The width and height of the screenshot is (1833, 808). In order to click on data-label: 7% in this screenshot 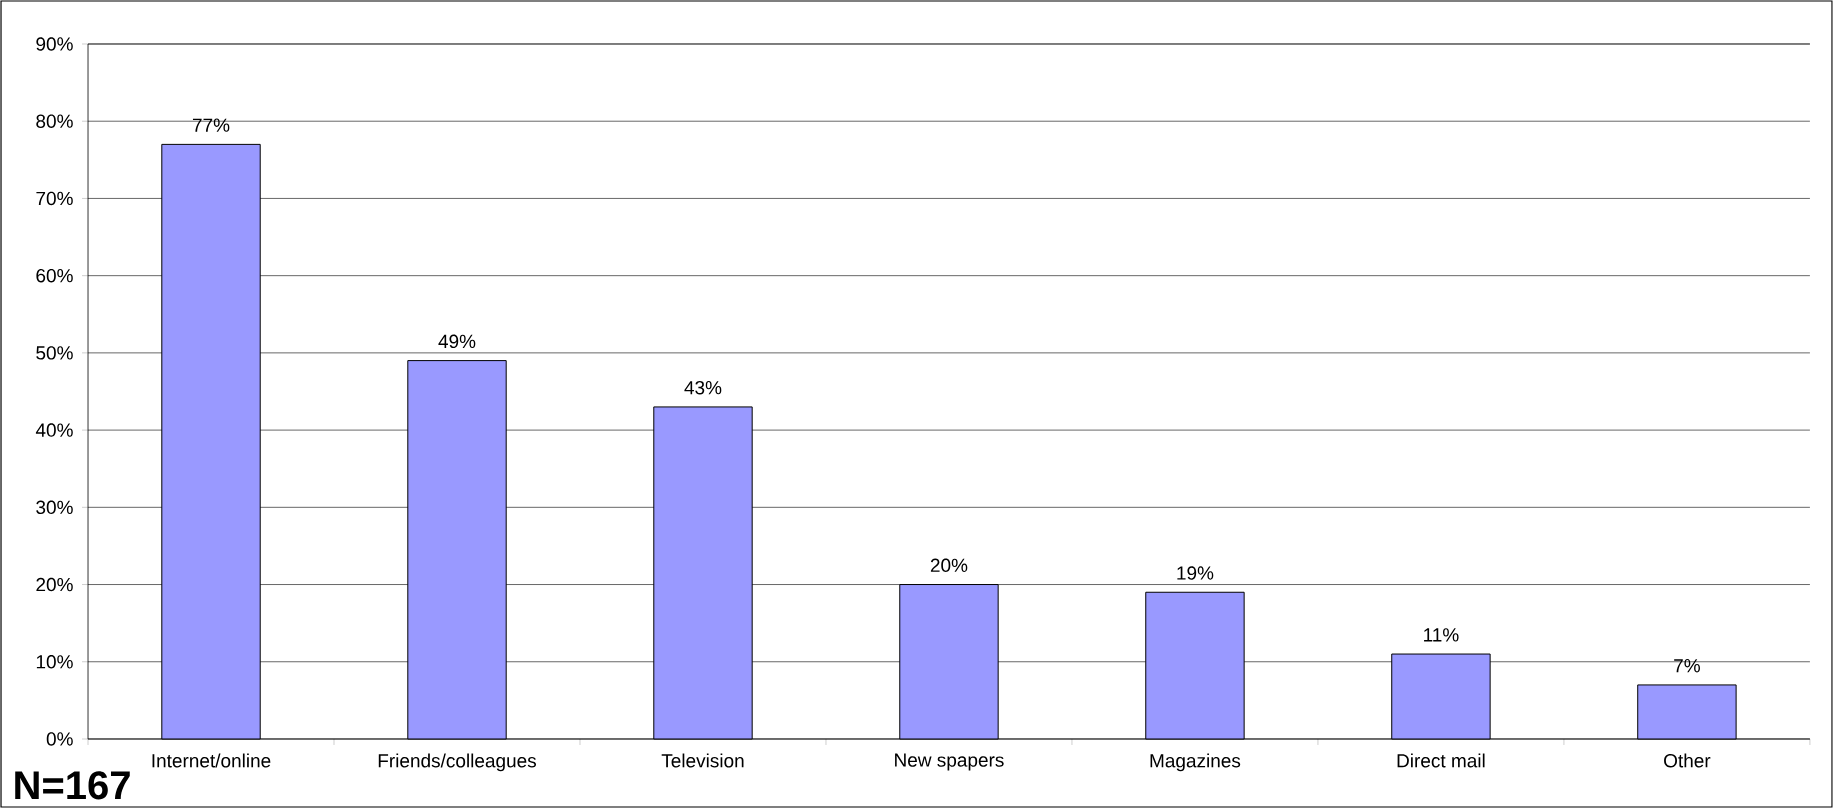, I will do `click(1687, 666)`.